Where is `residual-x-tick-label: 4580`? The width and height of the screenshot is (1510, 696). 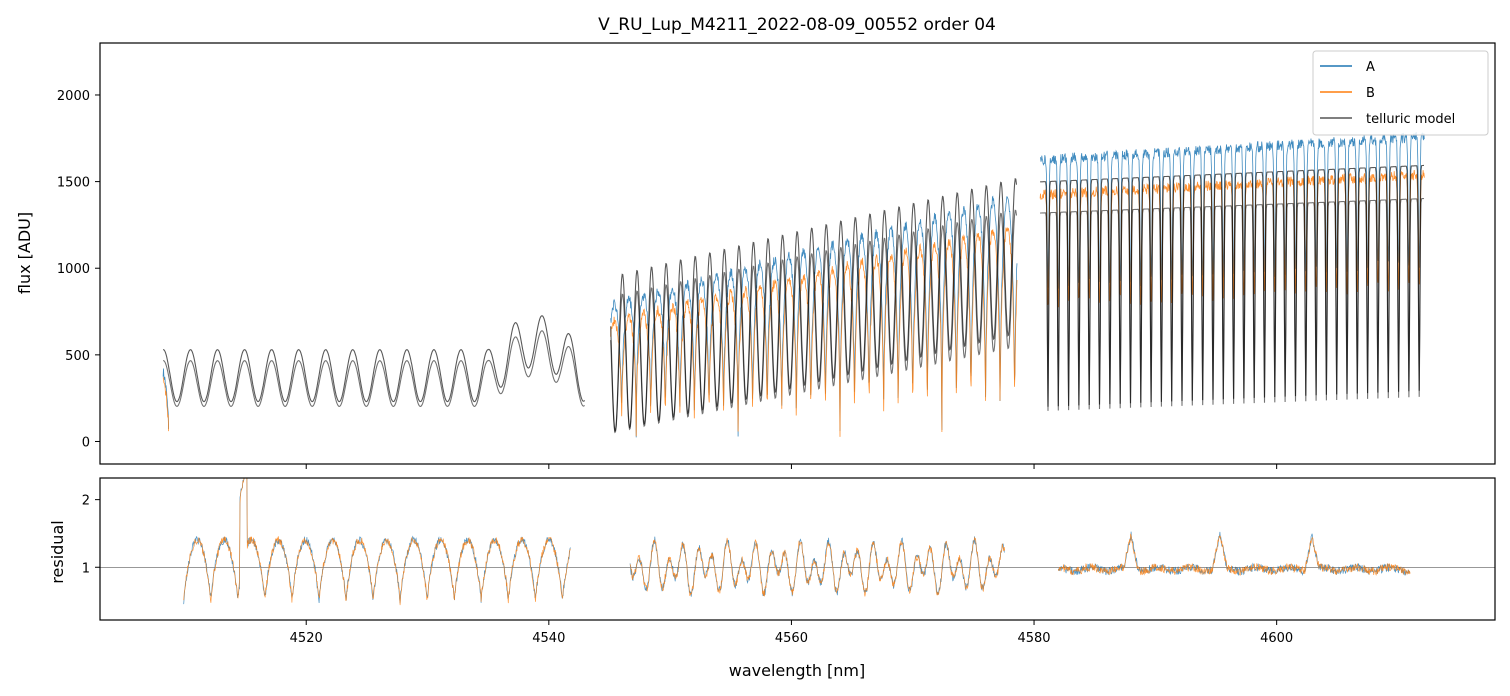
residual-x-tick-label: 4580 is located at coordinates (1033, 638).